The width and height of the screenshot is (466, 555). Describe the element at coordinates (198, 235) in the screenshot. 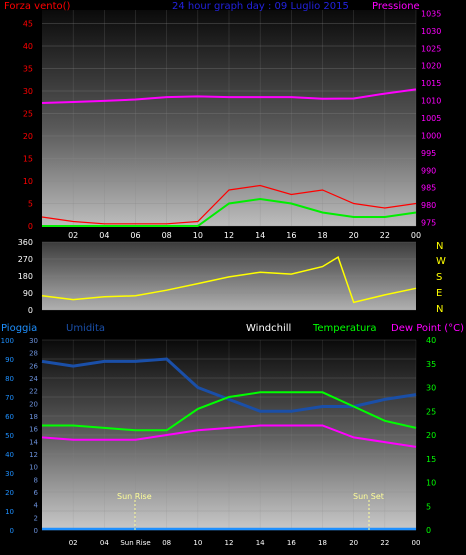

I see `top-x-tick-label: 10` at that location.